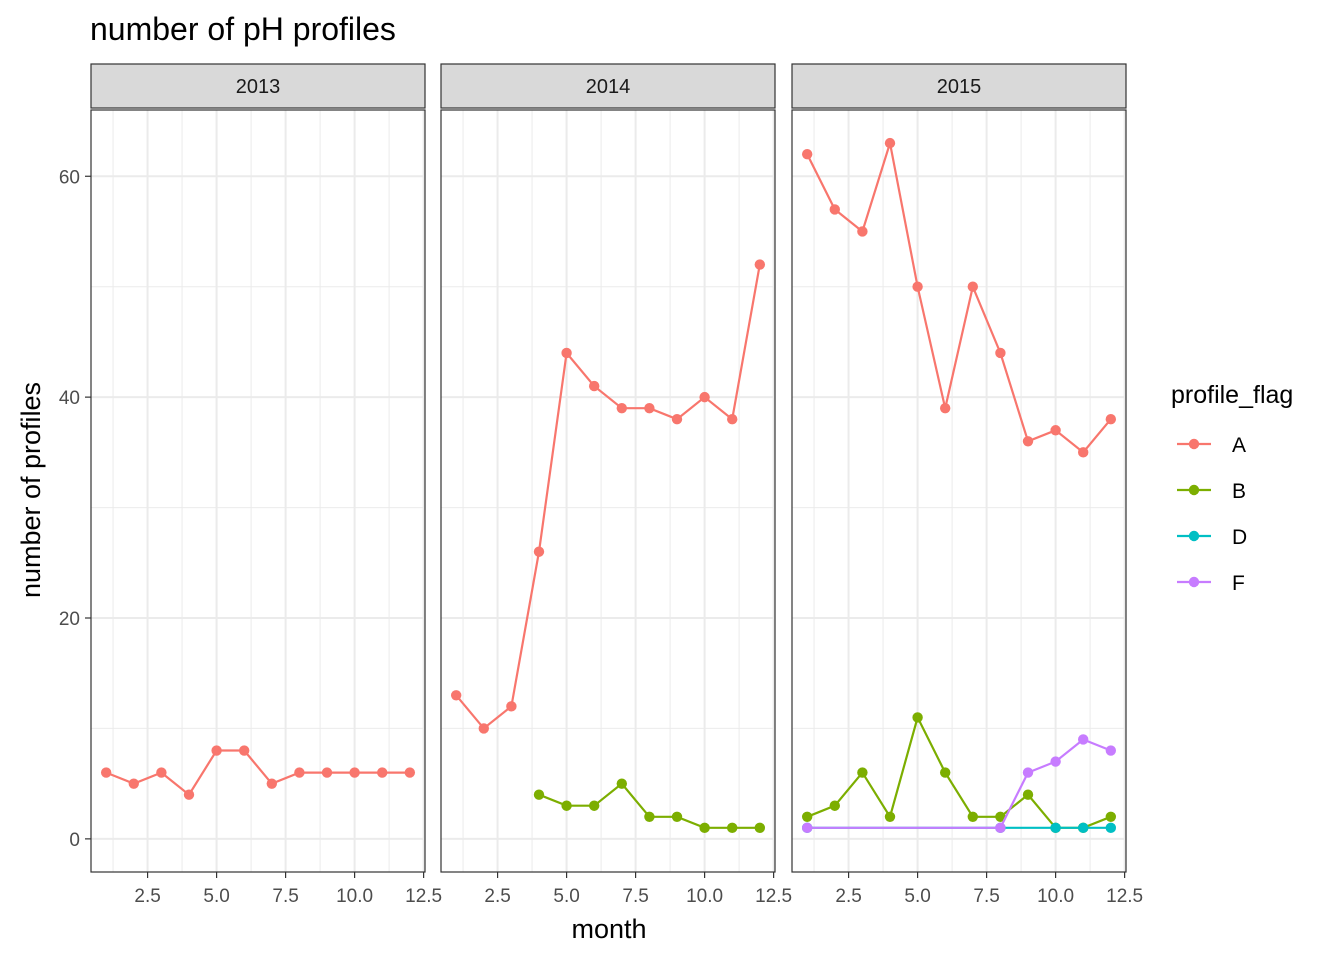 The width and height of the screenshot is (1344, 965). I want to click on legend-label: F, so click(1238, 583).